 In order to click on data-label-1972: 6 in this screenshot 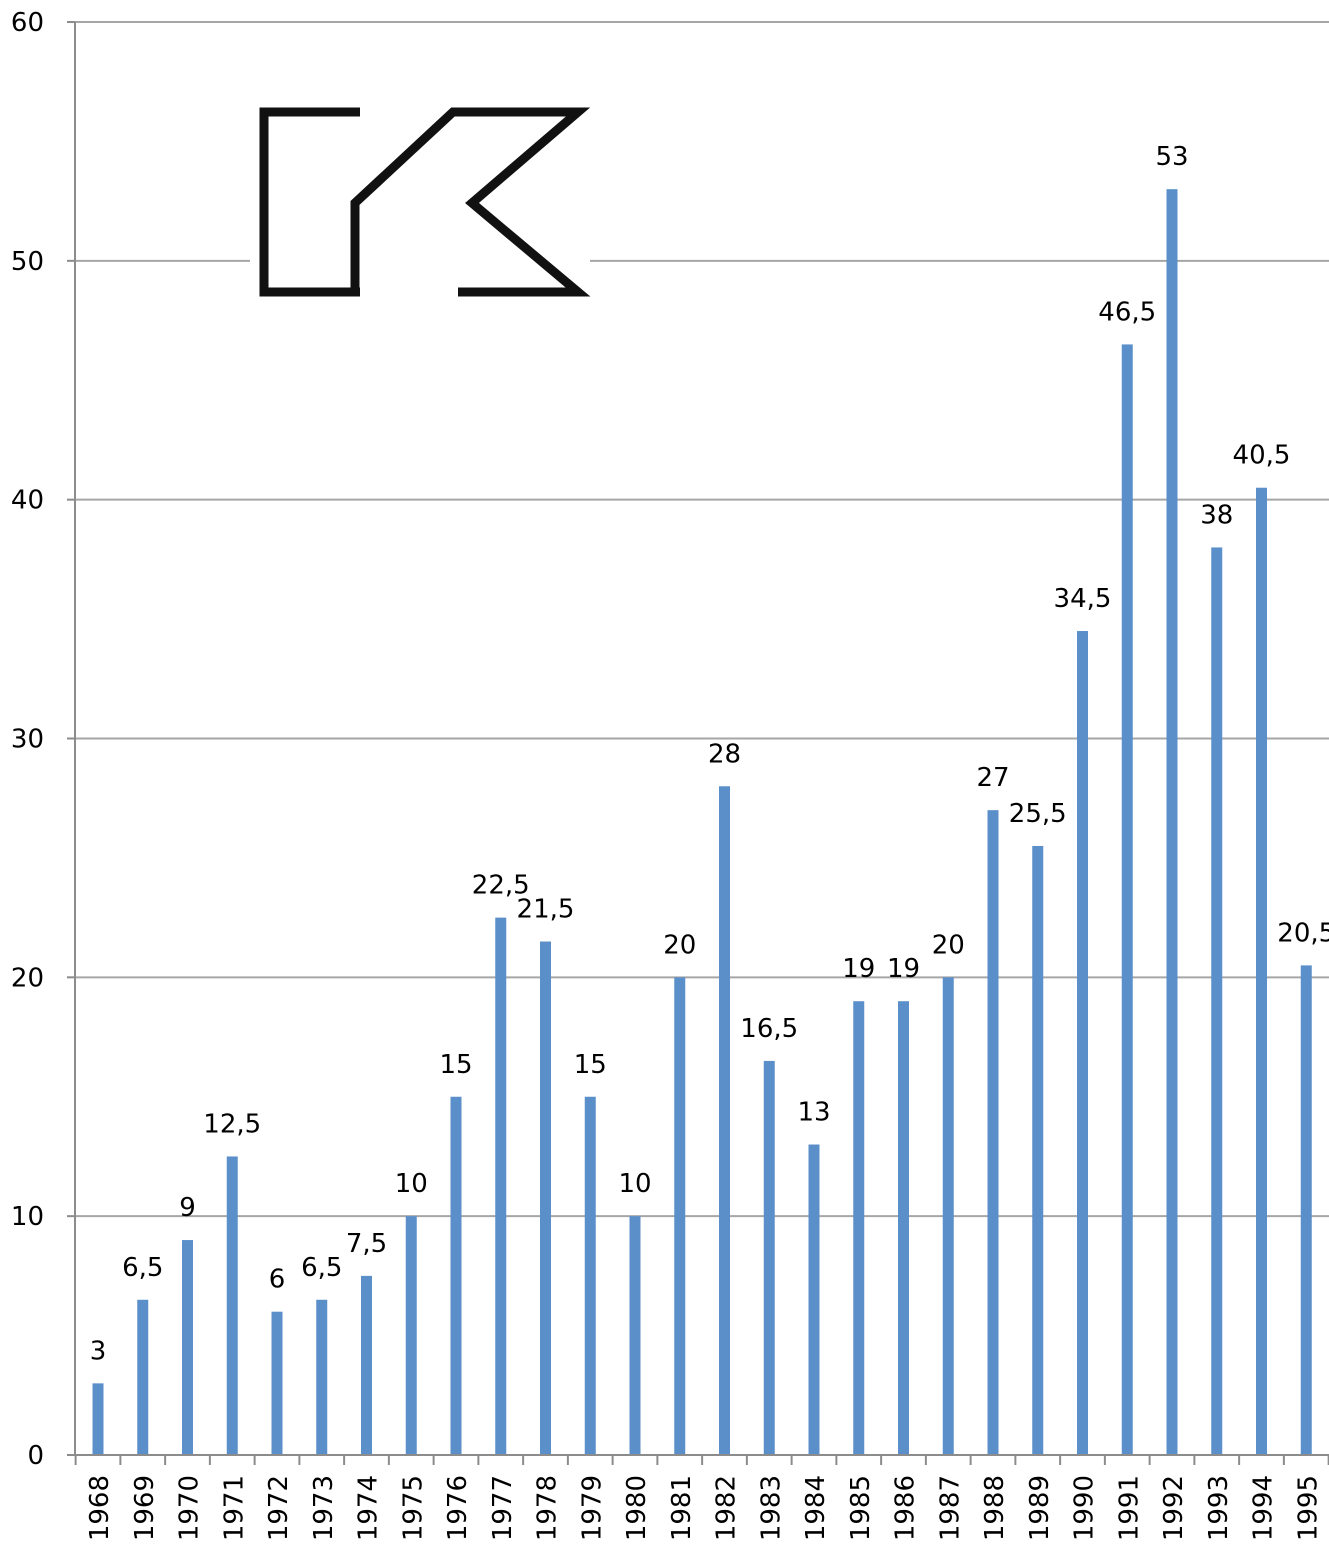, I will do `click(277, 1280)`.